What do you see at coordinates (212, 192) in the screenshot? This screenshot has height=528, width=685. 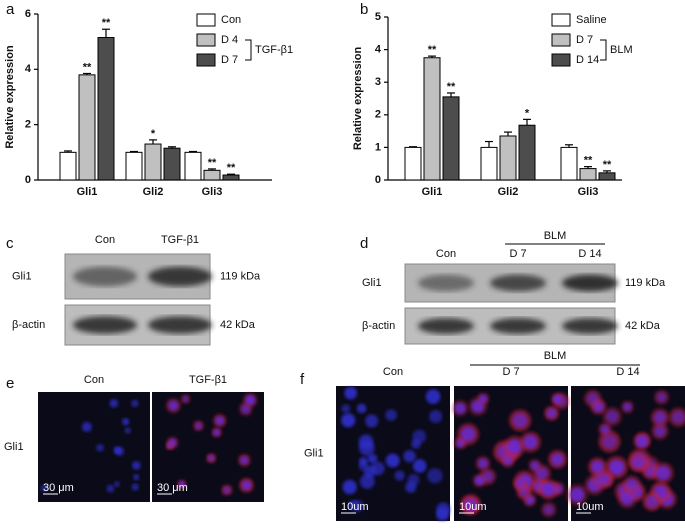 I see `x-tick-label: Gli3` at bounding box center [212, 192].